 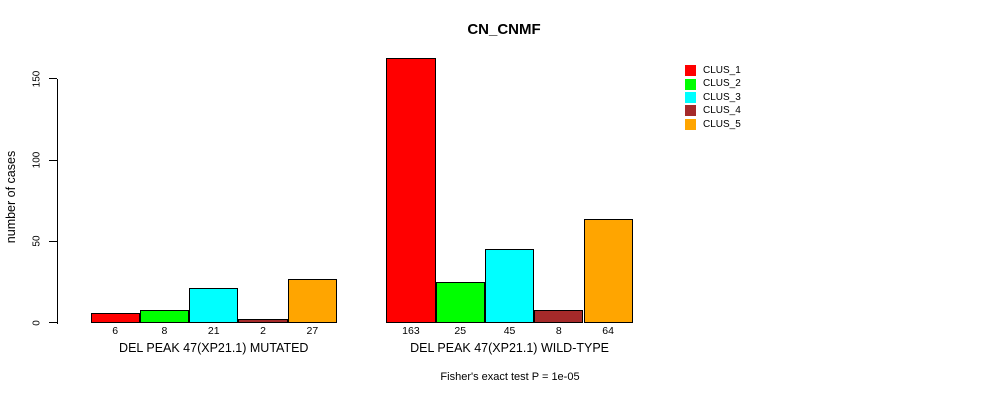 I want to click on y-axis-tick-label: 50, so click(x=37, y=241).